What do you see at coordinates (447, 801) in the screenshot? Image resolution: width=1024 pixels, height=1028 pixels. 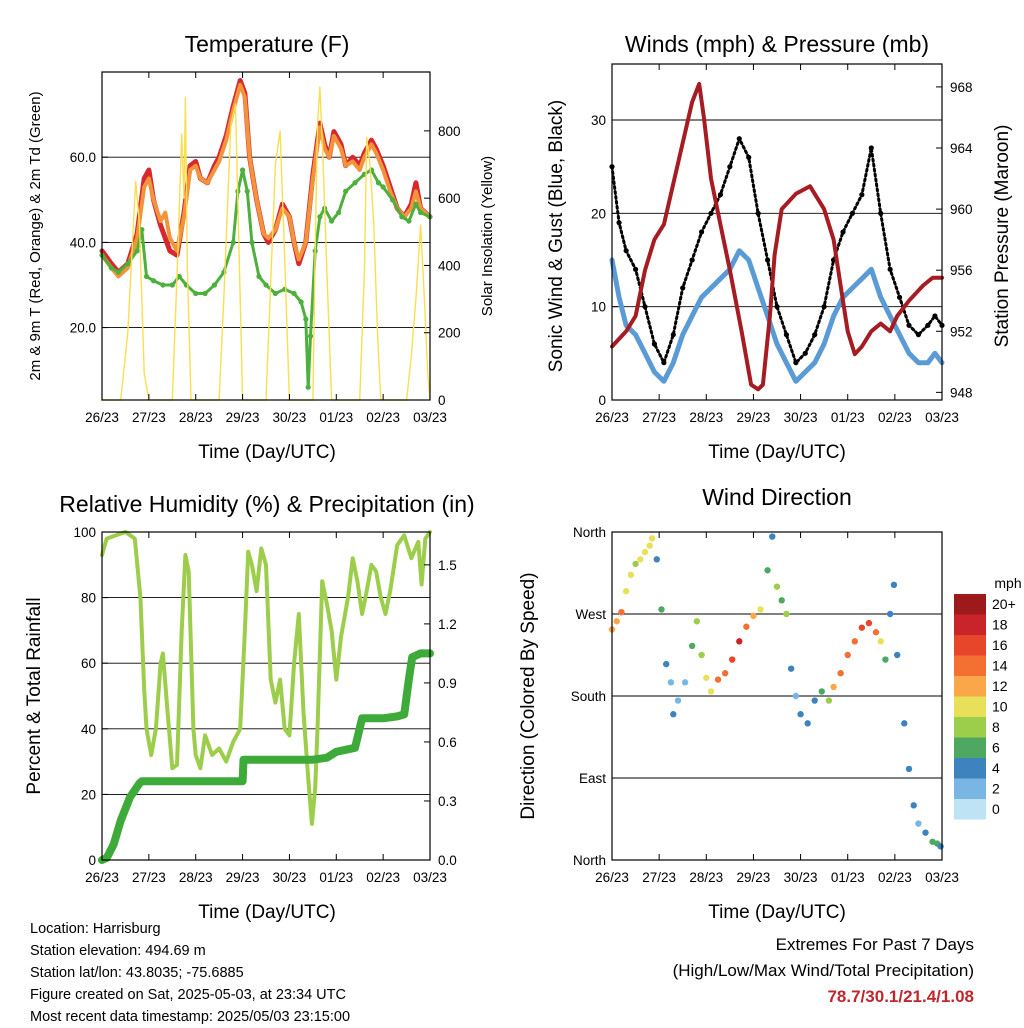 I see `y-tick-label-right: 0.3` at bounding box center [447, 801].